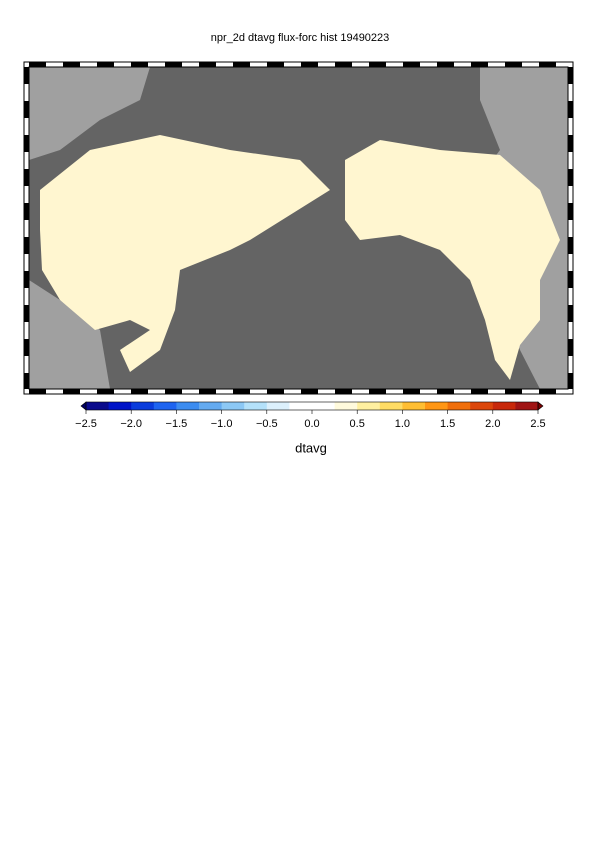 This screenshot has height=842, width=595. What do you see at coordinates (86, 424) in the screenshot?
I see `colorbar-tick-label: −2.5` at bounding box center [86, 424].